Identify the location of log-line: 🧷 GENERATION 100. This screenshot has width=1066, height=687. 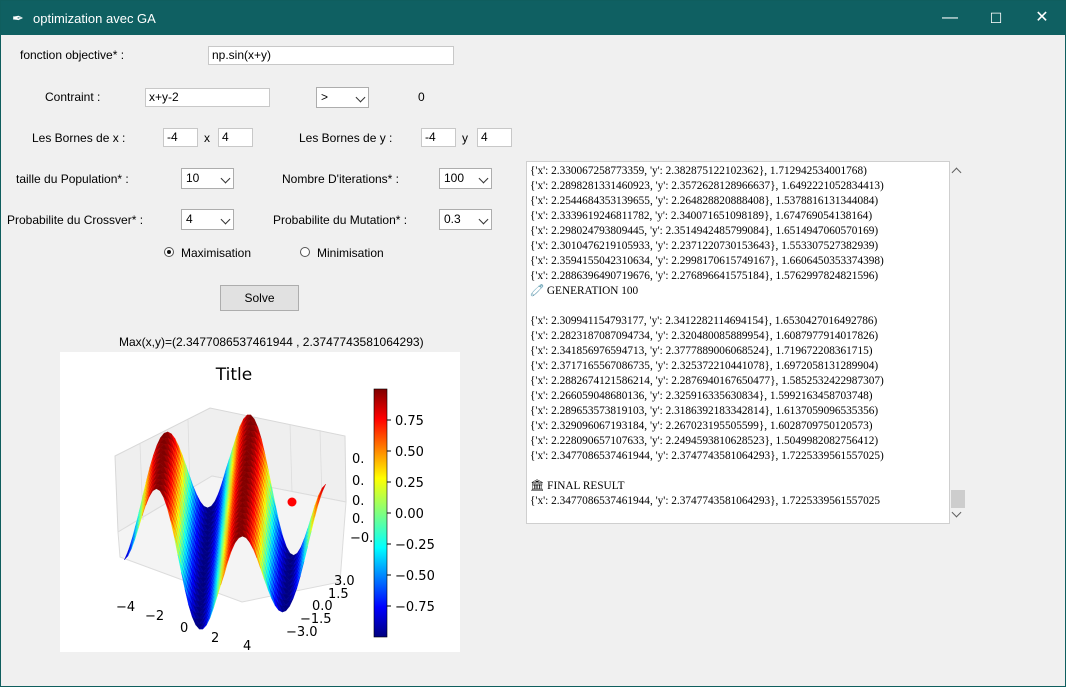
(584, 291).